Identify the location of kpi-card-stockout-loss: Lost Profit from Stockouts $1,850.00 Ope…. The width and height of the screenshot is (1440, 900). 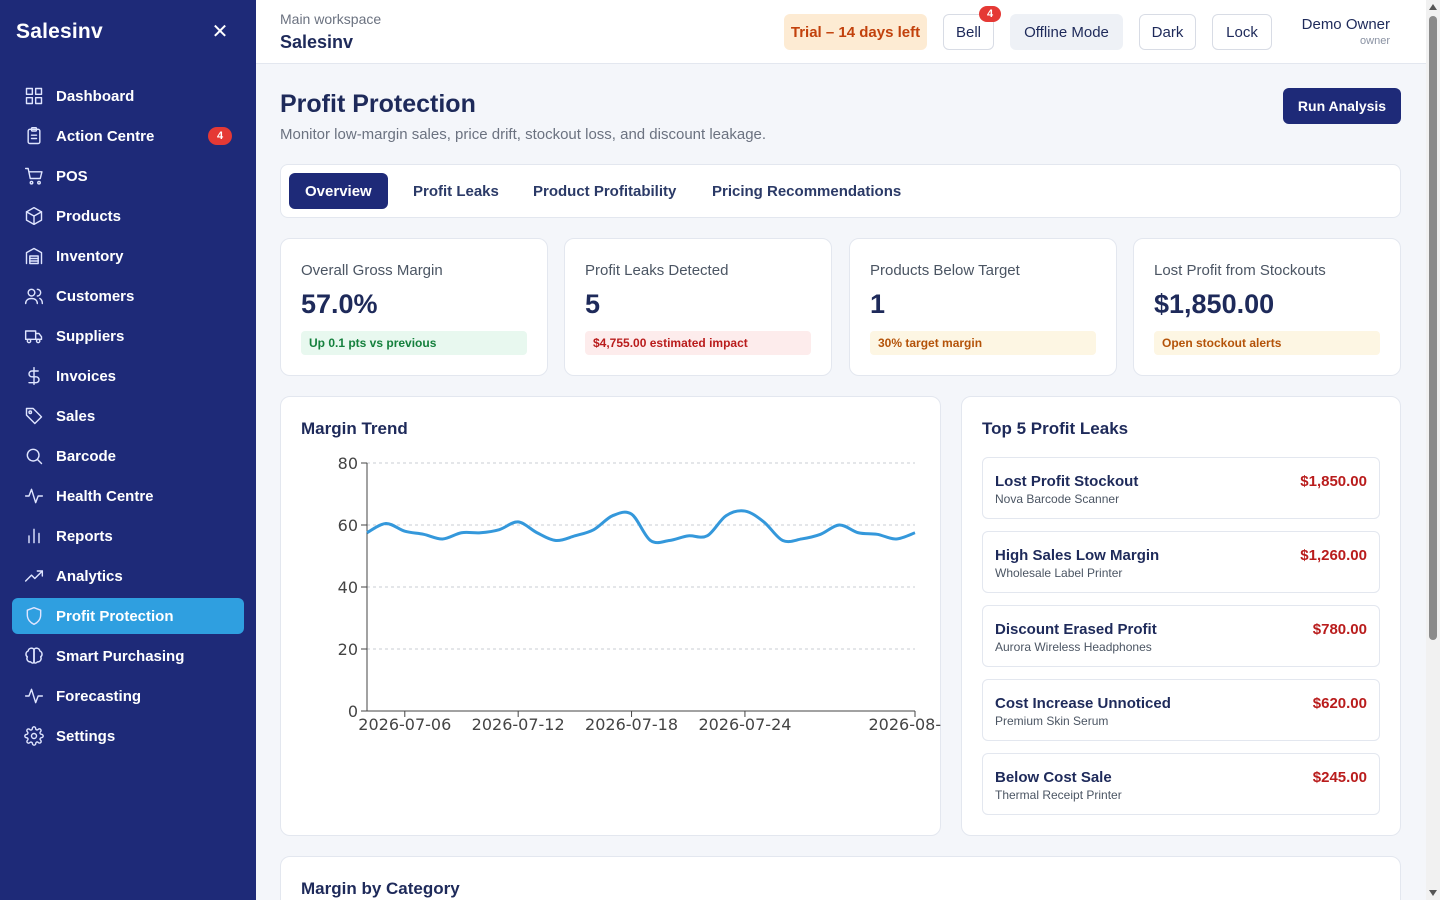
(1267, 307).